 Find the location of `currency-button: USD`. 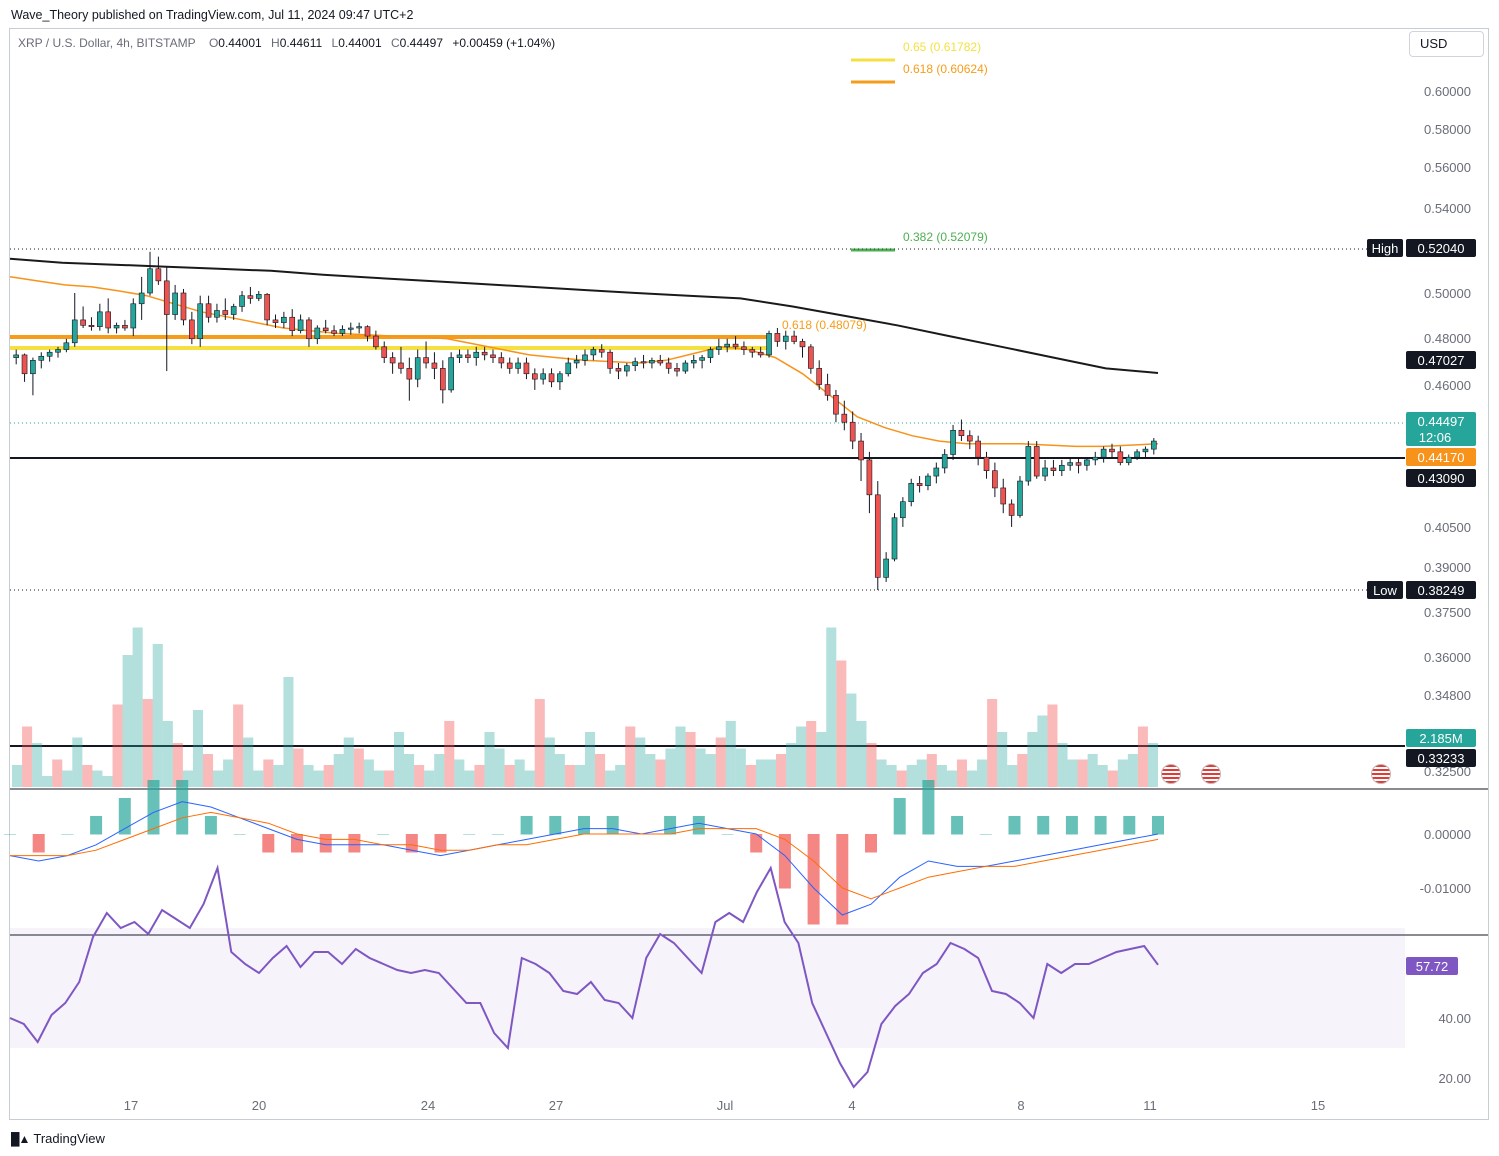

currency-button: USD is located at coordinates (1446, 44).